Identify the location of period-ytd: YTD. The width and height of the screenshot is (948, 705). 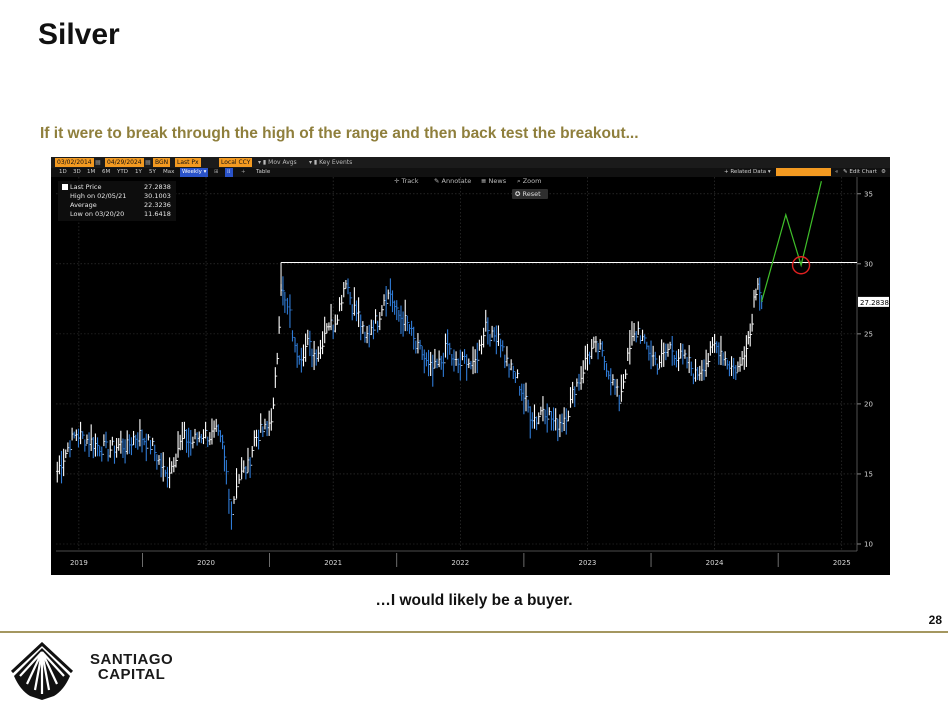
(122, 172).